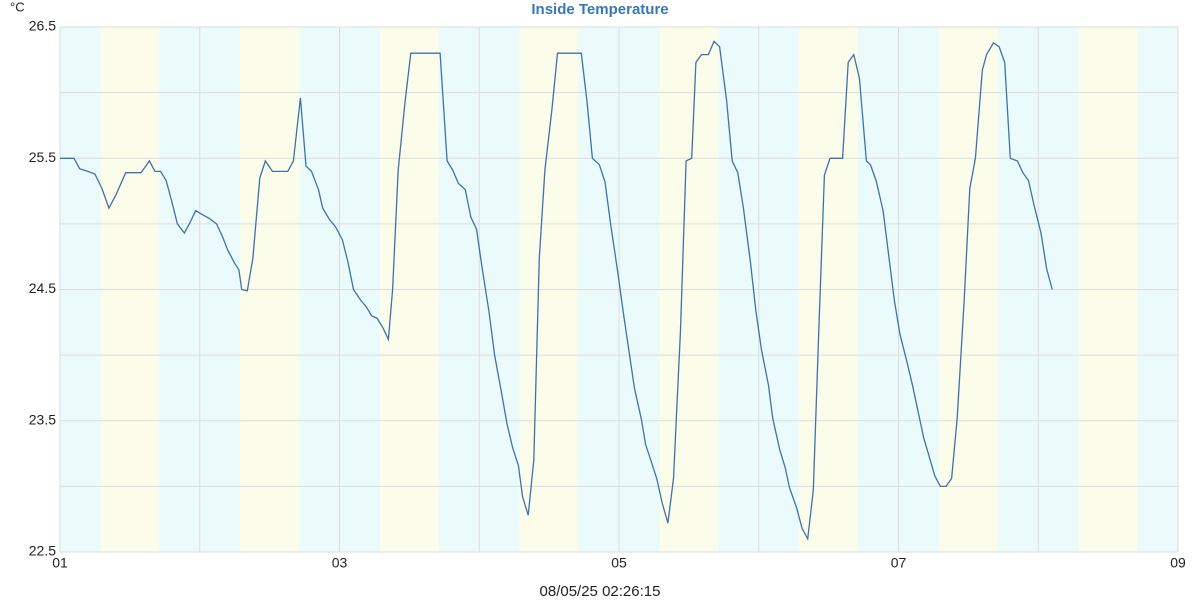  Describe the element at coordinates (619, 563) in the screenshot. I see `x-tick-label: 05` at that location.